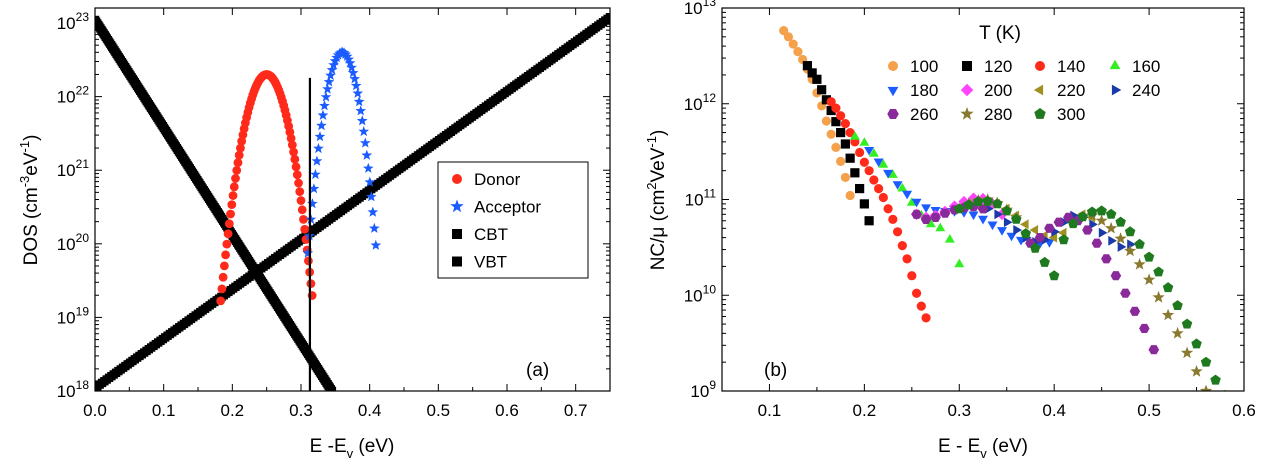  Describe the element at coordinates (457, 206) in the screenshot. I see `legend-acceptor-marker` at that location.